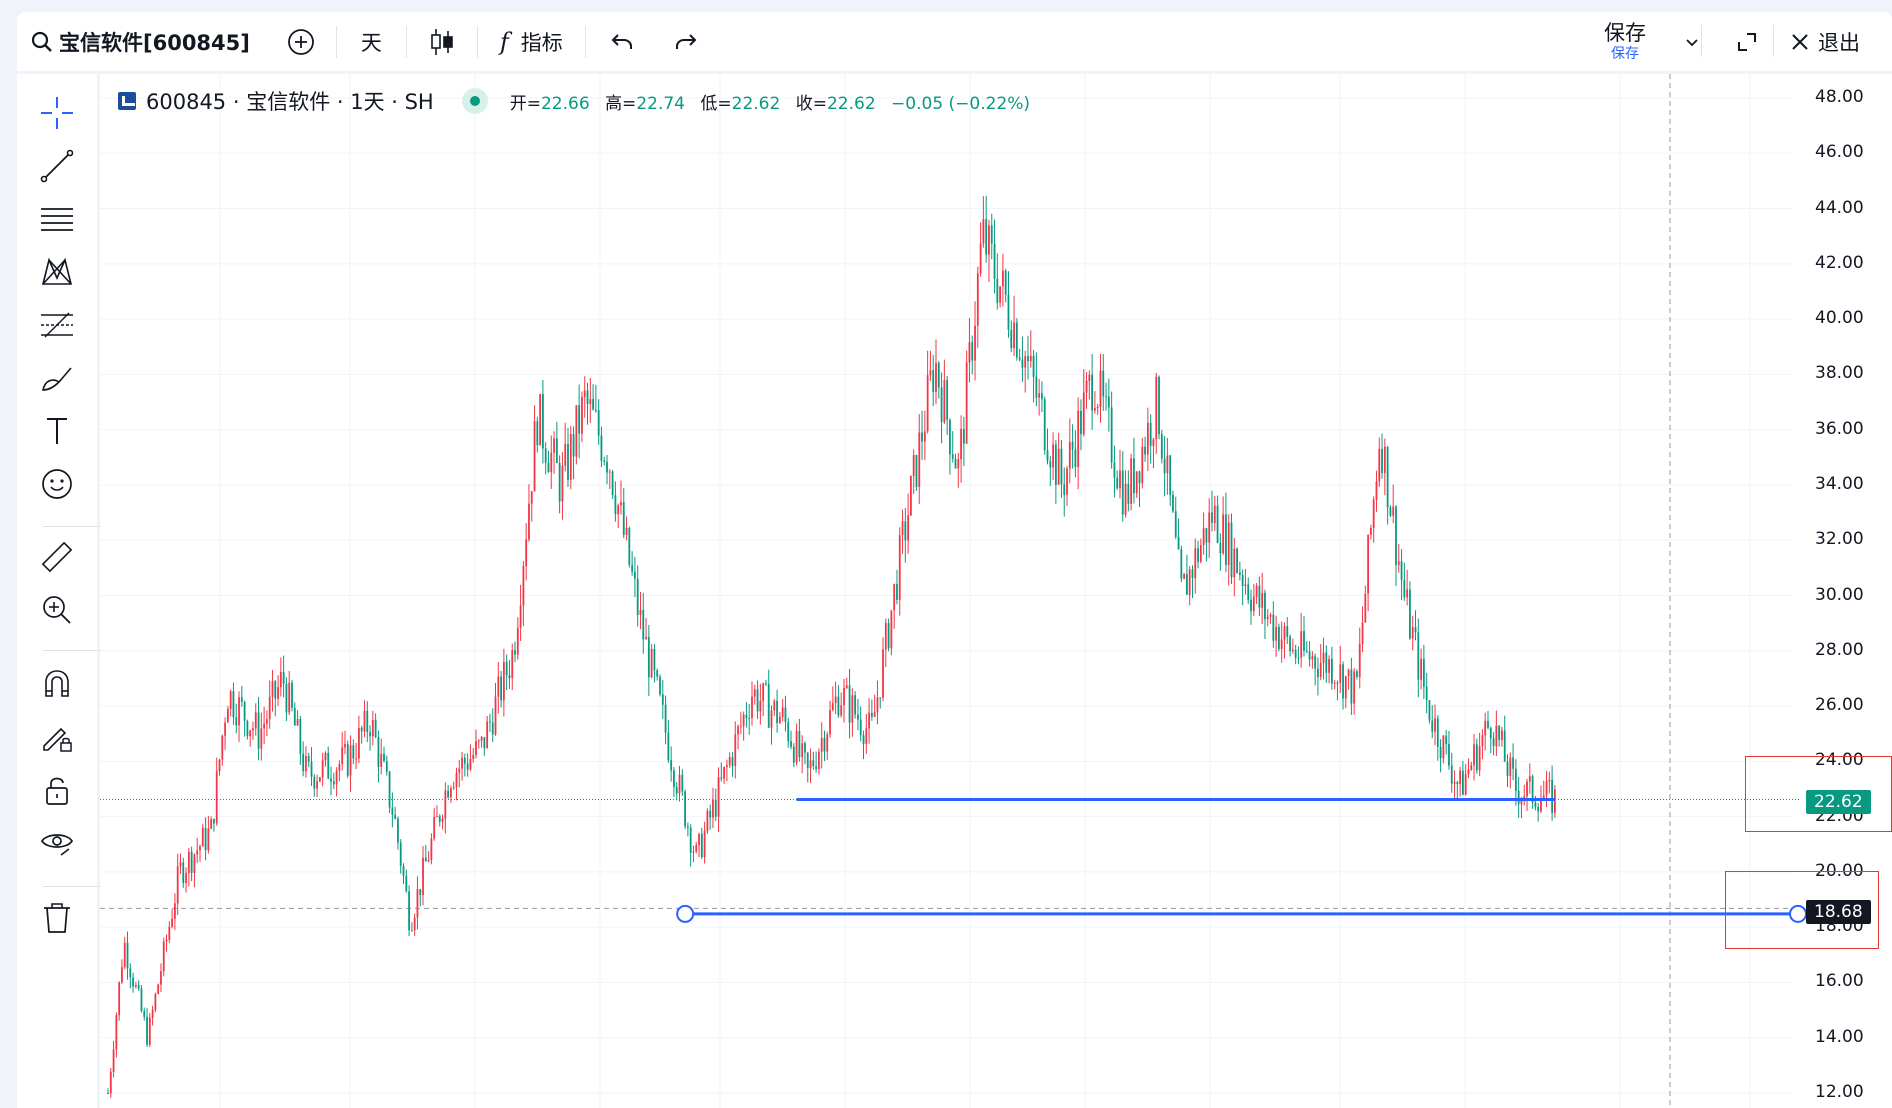 The height and width of the screenshot is (1108, 1892). What do you see at coordinates (371, 41) in the screenshot?
I see `interval-button: 天` at bounding box center [371, 41].